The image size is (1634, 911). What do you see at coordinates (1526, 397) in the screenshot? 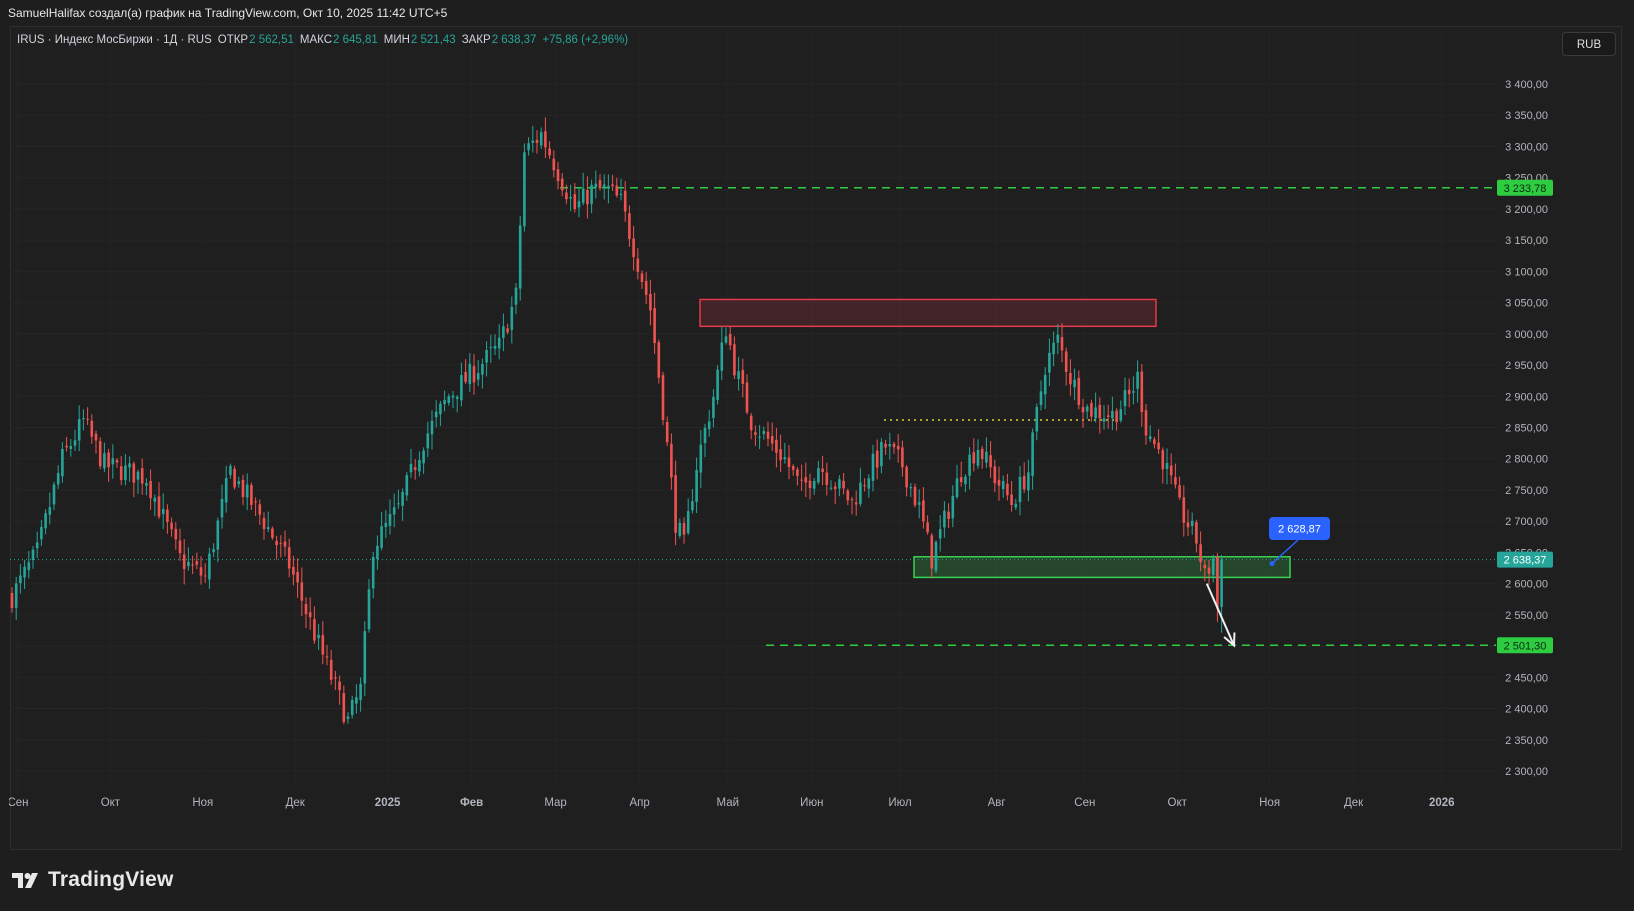
I see `price-tick-label: 2 900,00` at bounding box center [1526, 397].